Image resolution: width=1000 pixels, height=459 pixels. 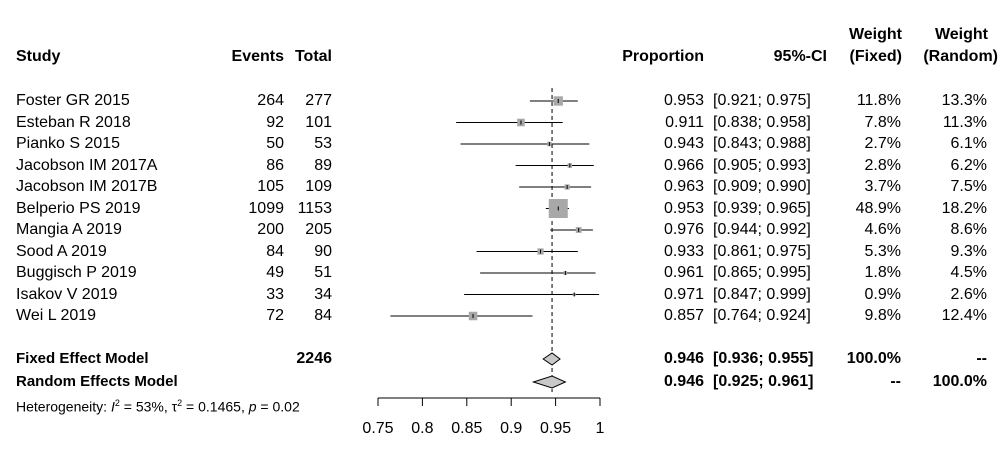 What do you see at coordinates (964, 315) in the screenshot?
I see `weight-random-value: 12.4%` at bounding box center [964, 315].